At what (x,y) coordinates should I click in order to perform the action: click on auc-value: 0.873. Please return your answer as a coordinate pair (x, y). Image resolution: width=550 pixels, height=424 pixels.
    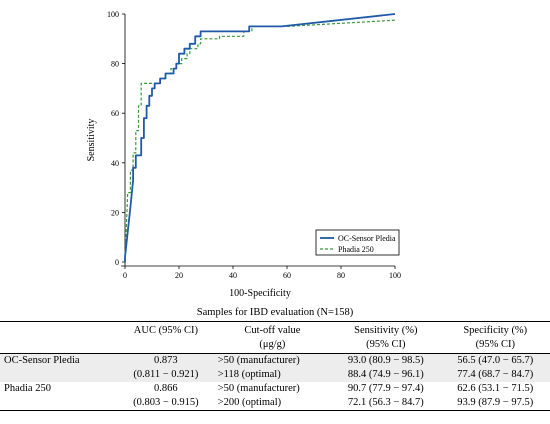
    Looking at the image, I should click on (166, 360).